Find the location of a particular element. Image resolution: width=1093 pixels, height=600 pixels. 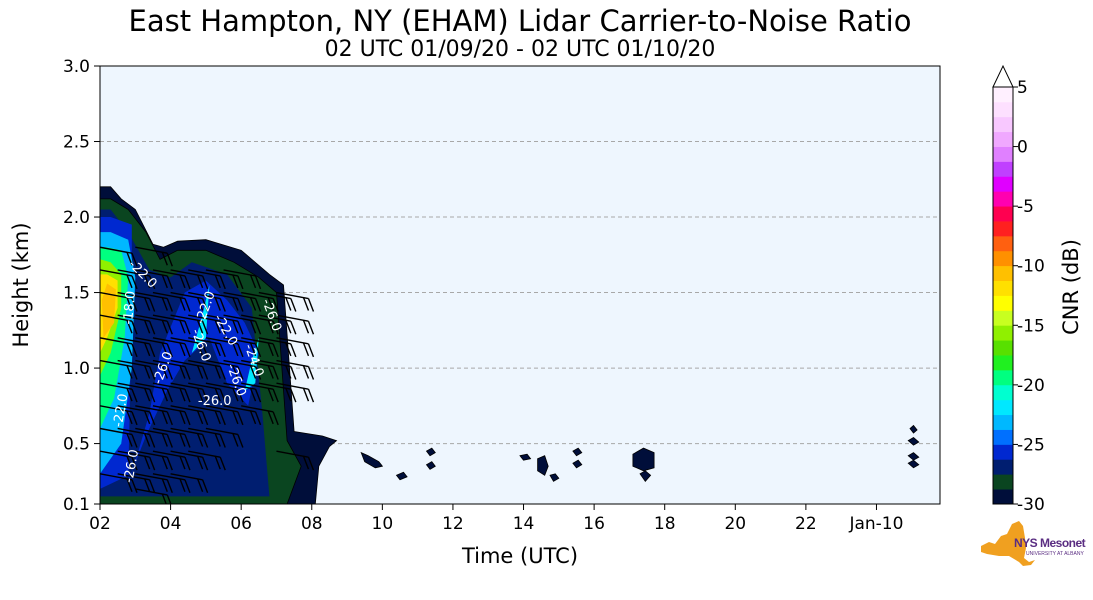

contour-label-3: -26.0 is located at coordinates (131, 466).